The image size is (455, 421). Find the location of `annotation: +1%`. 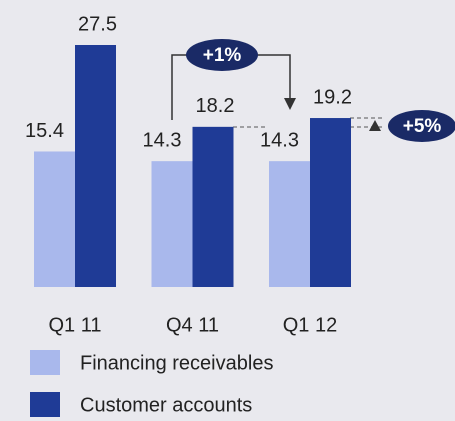

annotation: +1% is located at coordinates (222, 55).